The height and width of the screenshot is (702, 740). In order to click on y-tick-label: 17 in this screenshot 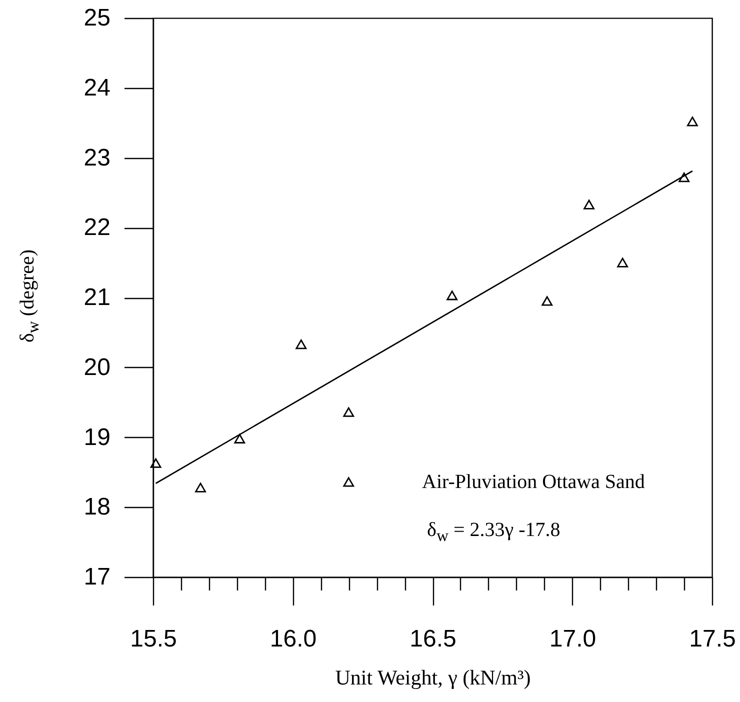, I will do `click(97, 577)`.